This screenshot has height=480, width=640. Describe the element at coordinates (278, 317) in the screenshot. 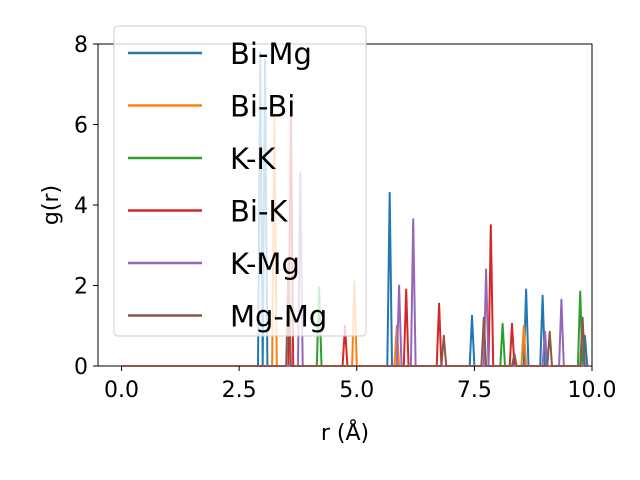

I see `legend-label: Mg-Mg` at that location.